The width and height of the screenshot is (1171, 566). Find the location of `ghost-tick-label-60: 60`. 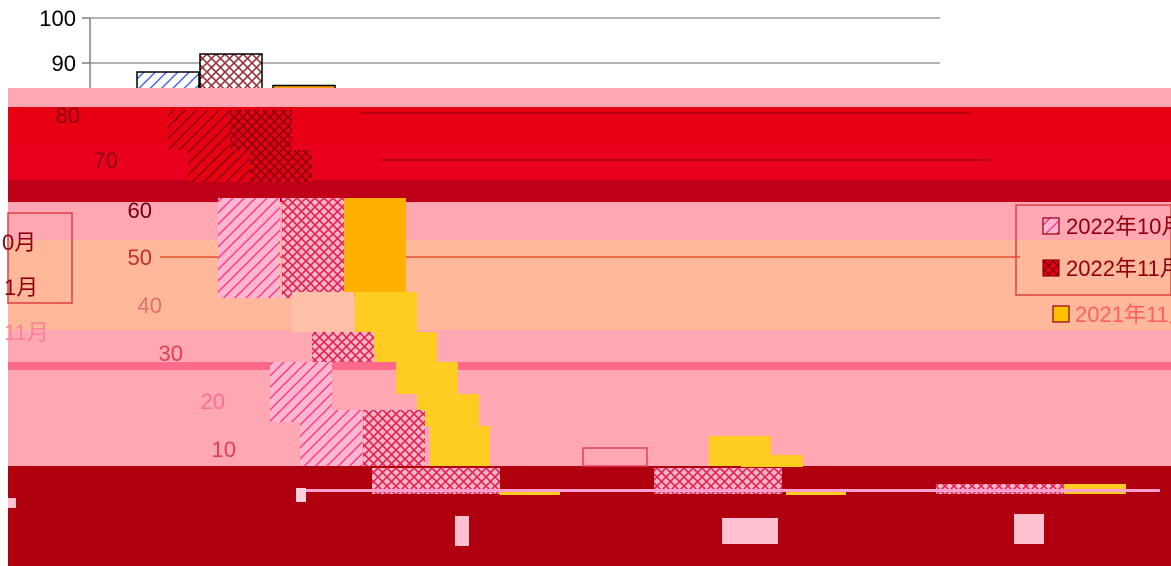

ghost-tick-label-60: 60 is located at coordinates (140, 210).